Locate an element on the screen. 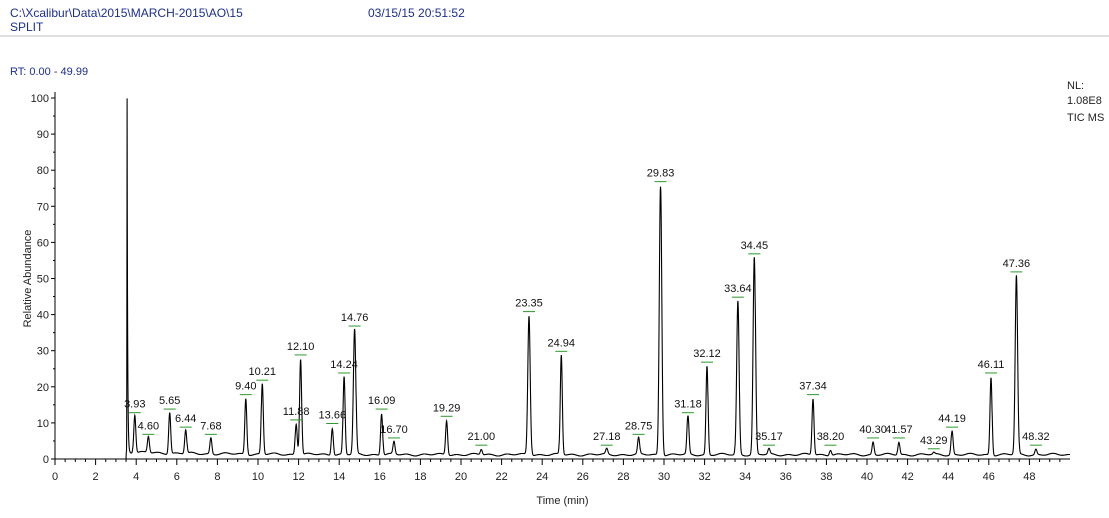  peak-label: 27.18 is located at coordinates (607, 437).